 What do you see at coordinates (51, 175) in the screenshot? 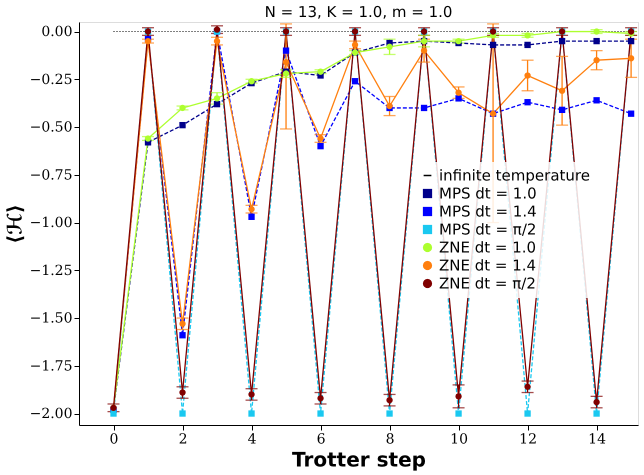
I see `y-tick-label: −0.75` at bounding box center [51, 175].